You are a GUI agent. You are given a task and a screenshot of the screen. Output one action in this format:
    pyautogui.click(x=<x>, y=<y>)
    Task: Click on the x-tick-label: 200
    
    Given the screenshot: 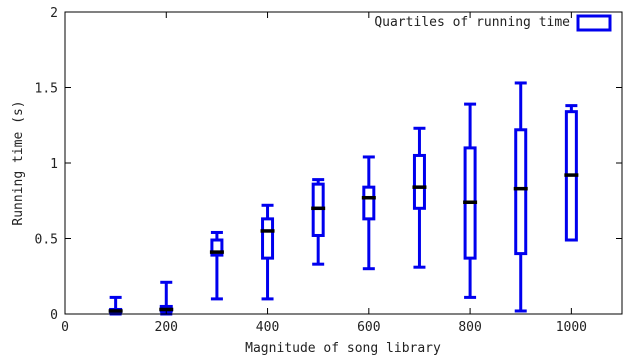 What is the action you would take?
    pyautogui.click(x=166, y=327)
    